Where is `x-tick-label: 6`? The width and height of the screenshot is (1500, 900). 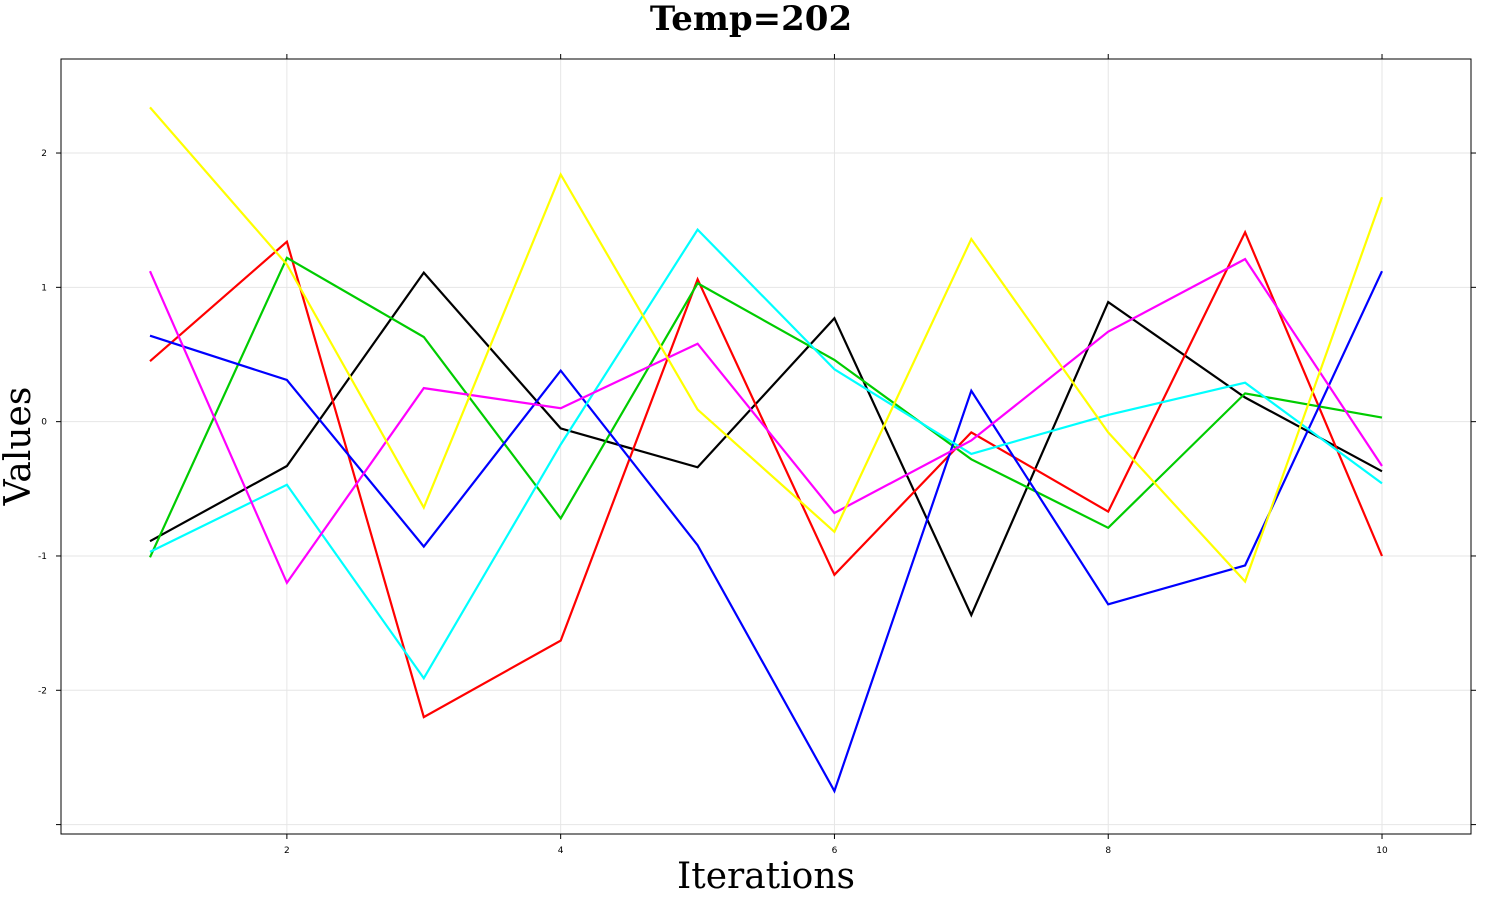 x-tick-label: 6 is located at coordinates (835, 851).